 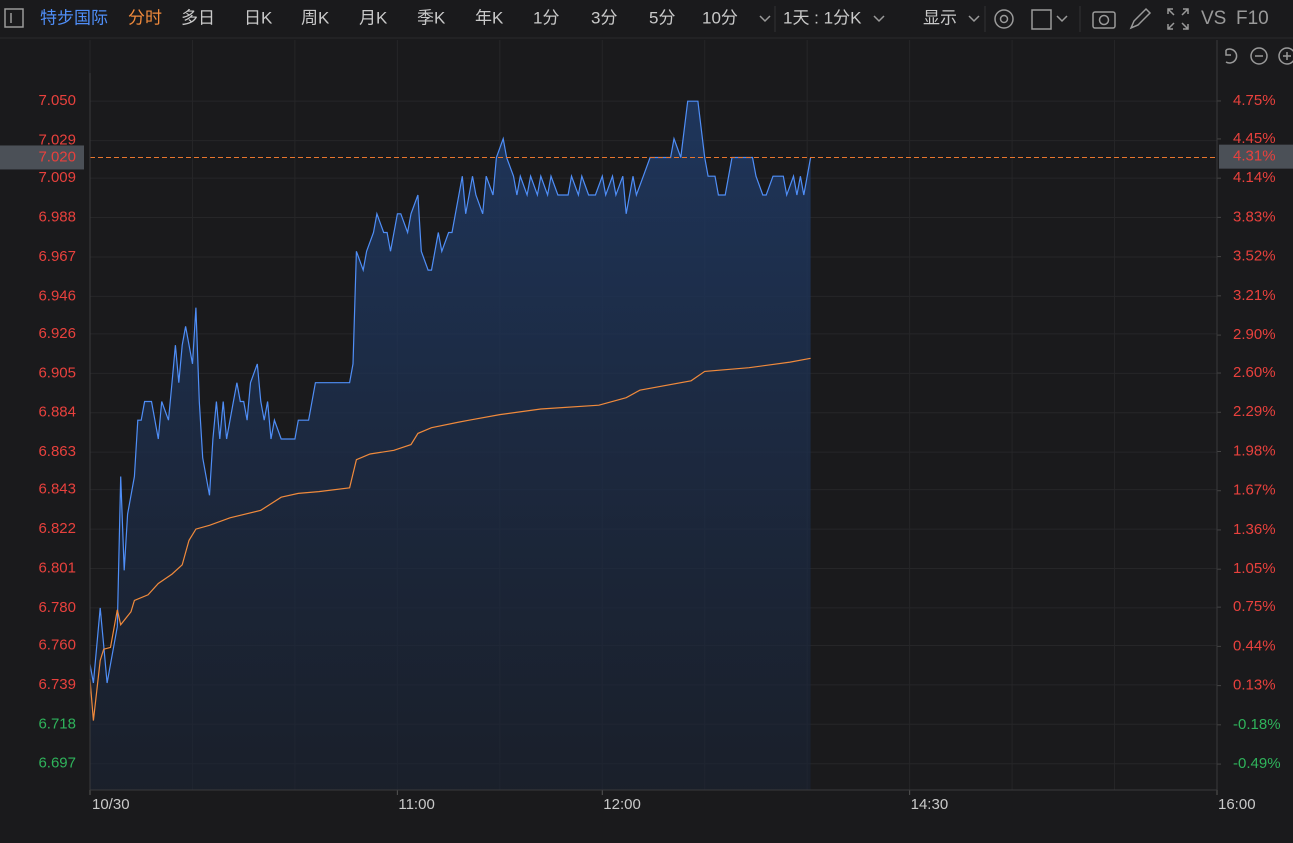 What do you see at coordinates (1254, 685) in the screenshot?
I see `y2-tick-label: 0.13%` at bounding box center [1254, 685].